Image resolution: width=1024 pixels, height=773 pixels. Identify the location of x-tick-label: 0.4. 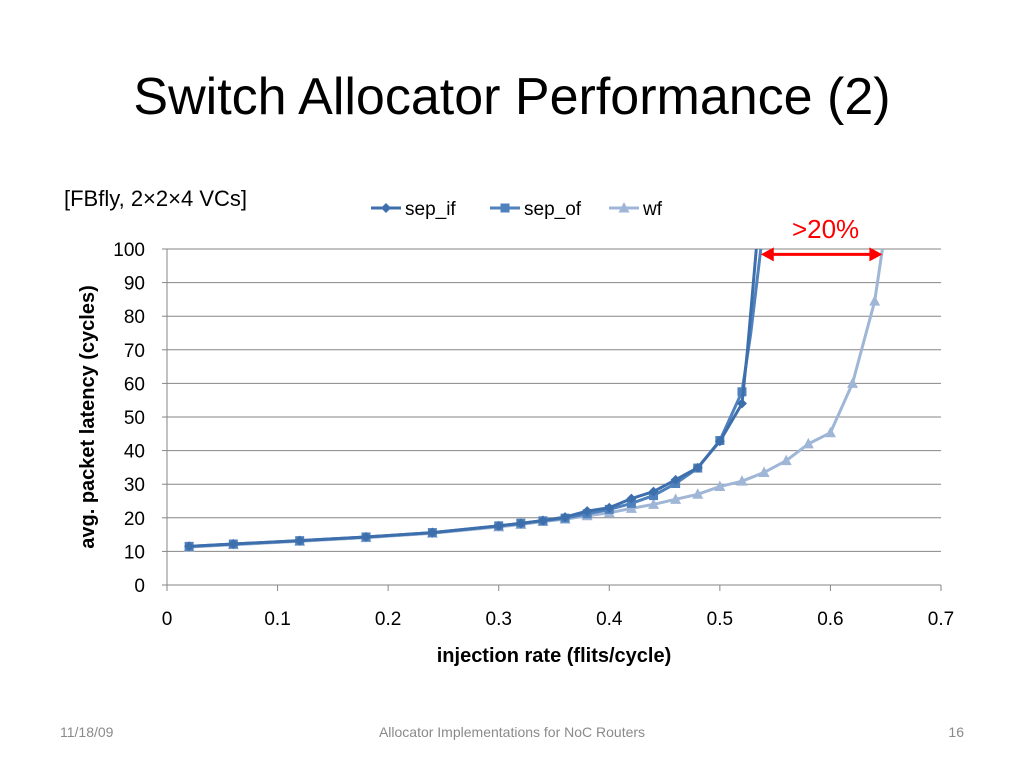
(609, 619).